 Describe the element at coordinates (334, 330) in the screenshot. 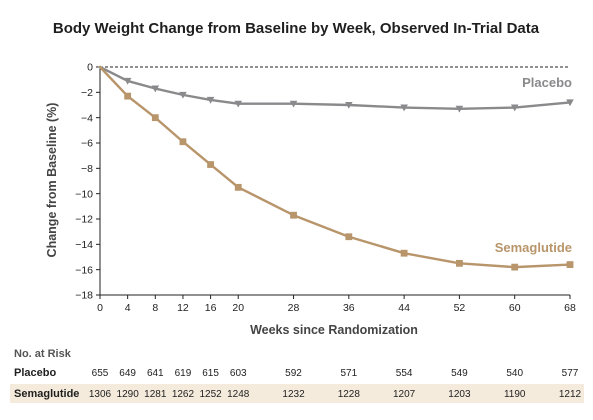

I see `x-axis-label: Weeks since Randomization` at that location.